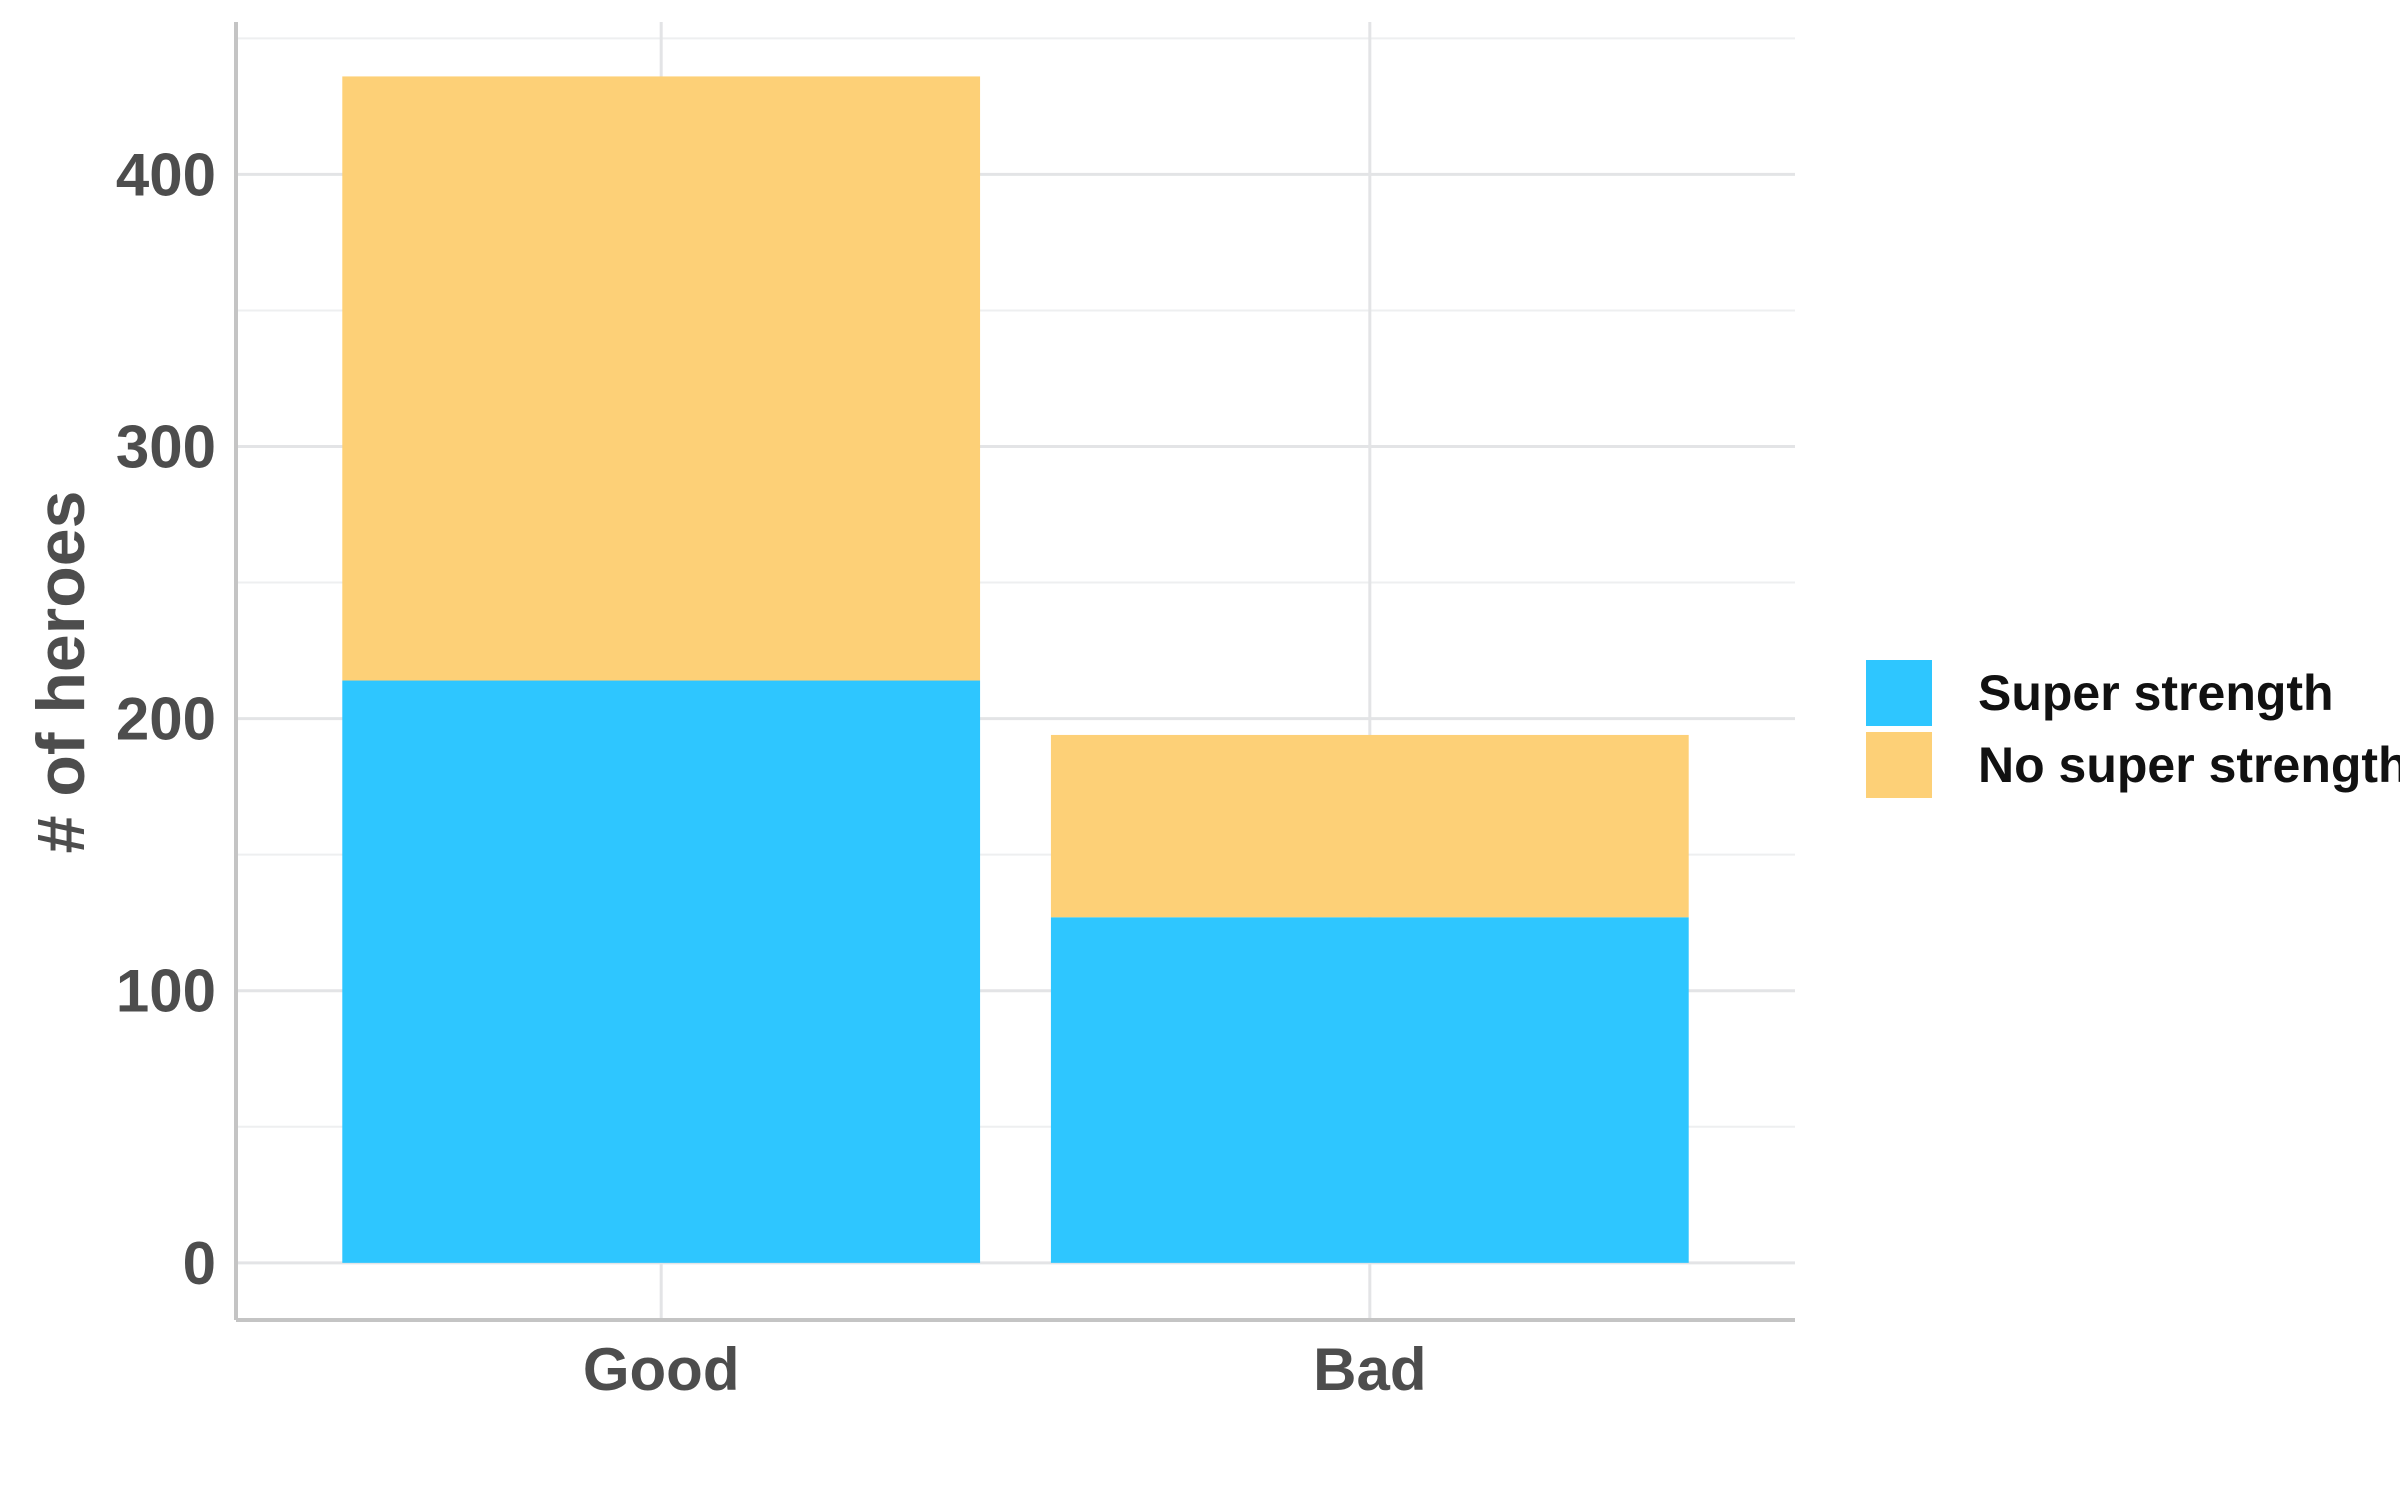 This screenshot has height=1505, width=2400. Describe the element at coordinates (166, 174) in the screenshot. I see `y-tick-label: 400` at that location.